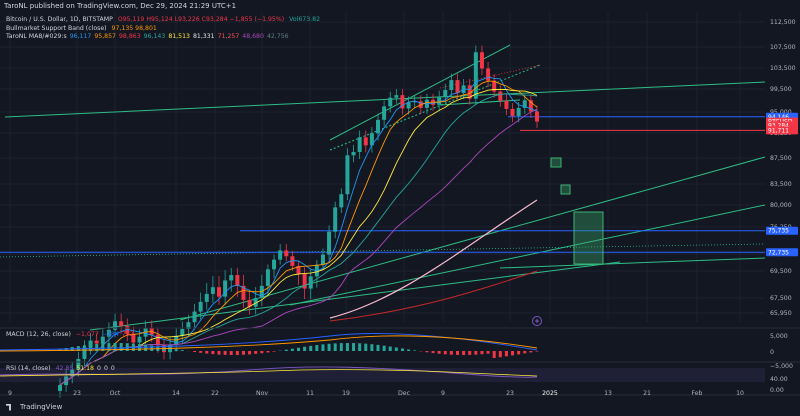 Image resolution: width=800 pixels, height=416 pixels. I want to click on legend-ma-value: 71,257, so click(228, 36).